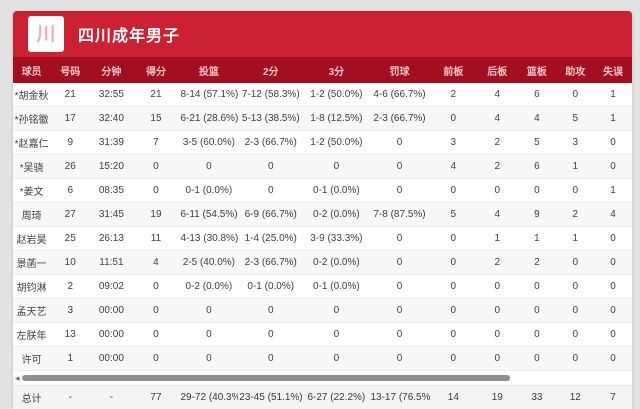 The height and width of the screenshot is (409, 640). I want to click on column-header-row: 球员 号码 分钟 得分 投篮 2分 3分 罚球 前板 后板 篮板 助攻 失误, so click(322, 70).